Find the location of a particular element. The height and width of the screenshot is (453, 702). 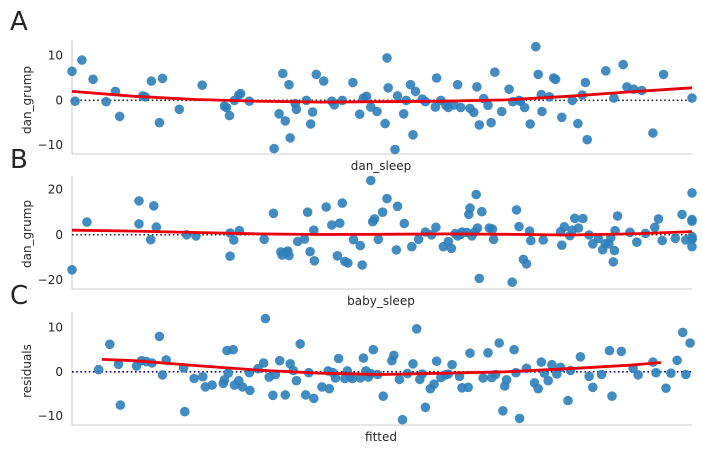

panel-c-ytick-label: 10 is located at coordinates (55, 328).